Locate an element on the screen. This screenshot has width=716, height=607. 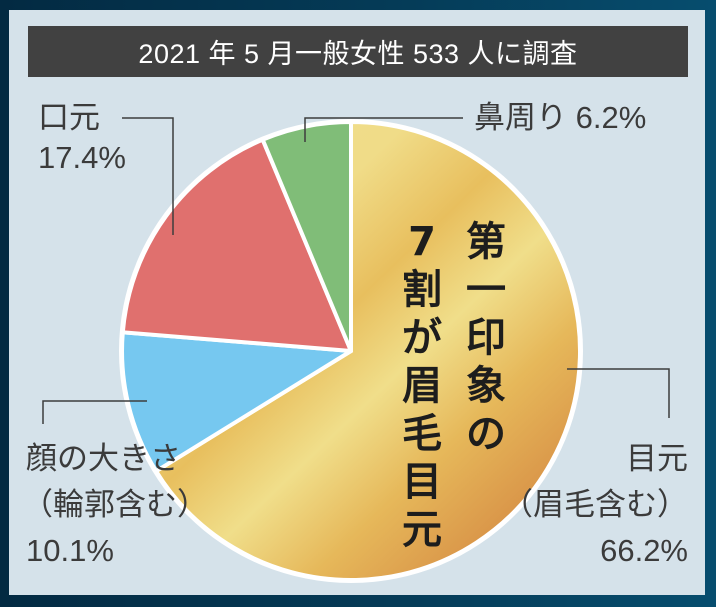
label-nose-text: 鼻周り 6.2% is located at coordinates (560, 117).